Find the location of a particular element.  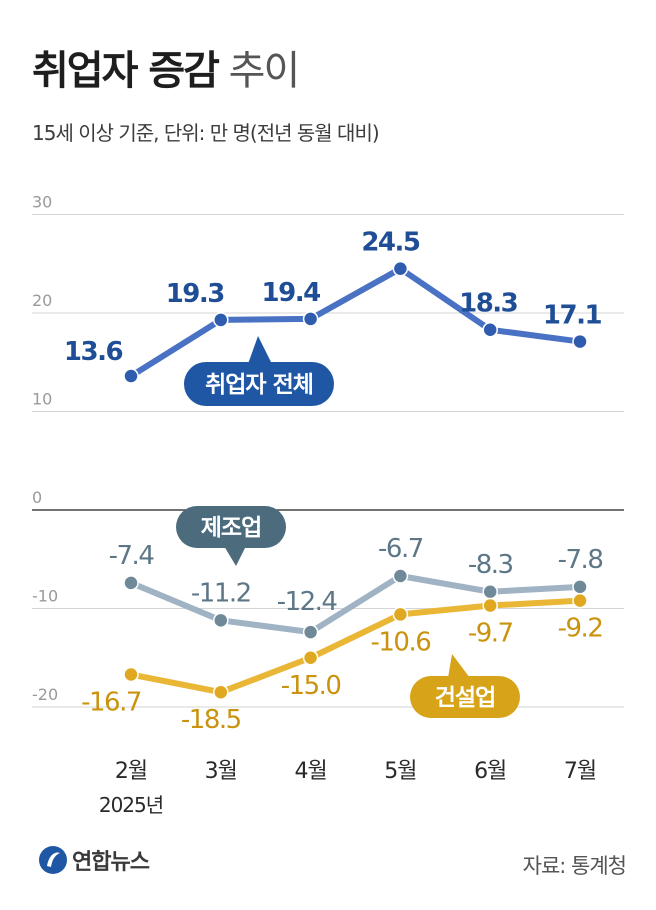

data-label-total: 19.3 is located at coordinates (195, 294).